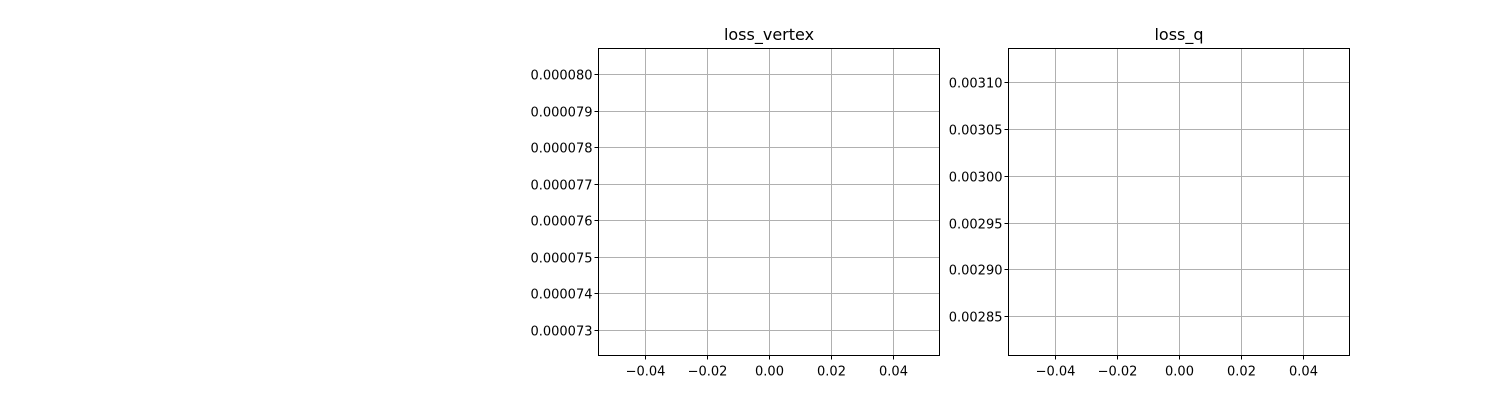  I want to click on y-tick-label: 0.00305, so click(976, 131).